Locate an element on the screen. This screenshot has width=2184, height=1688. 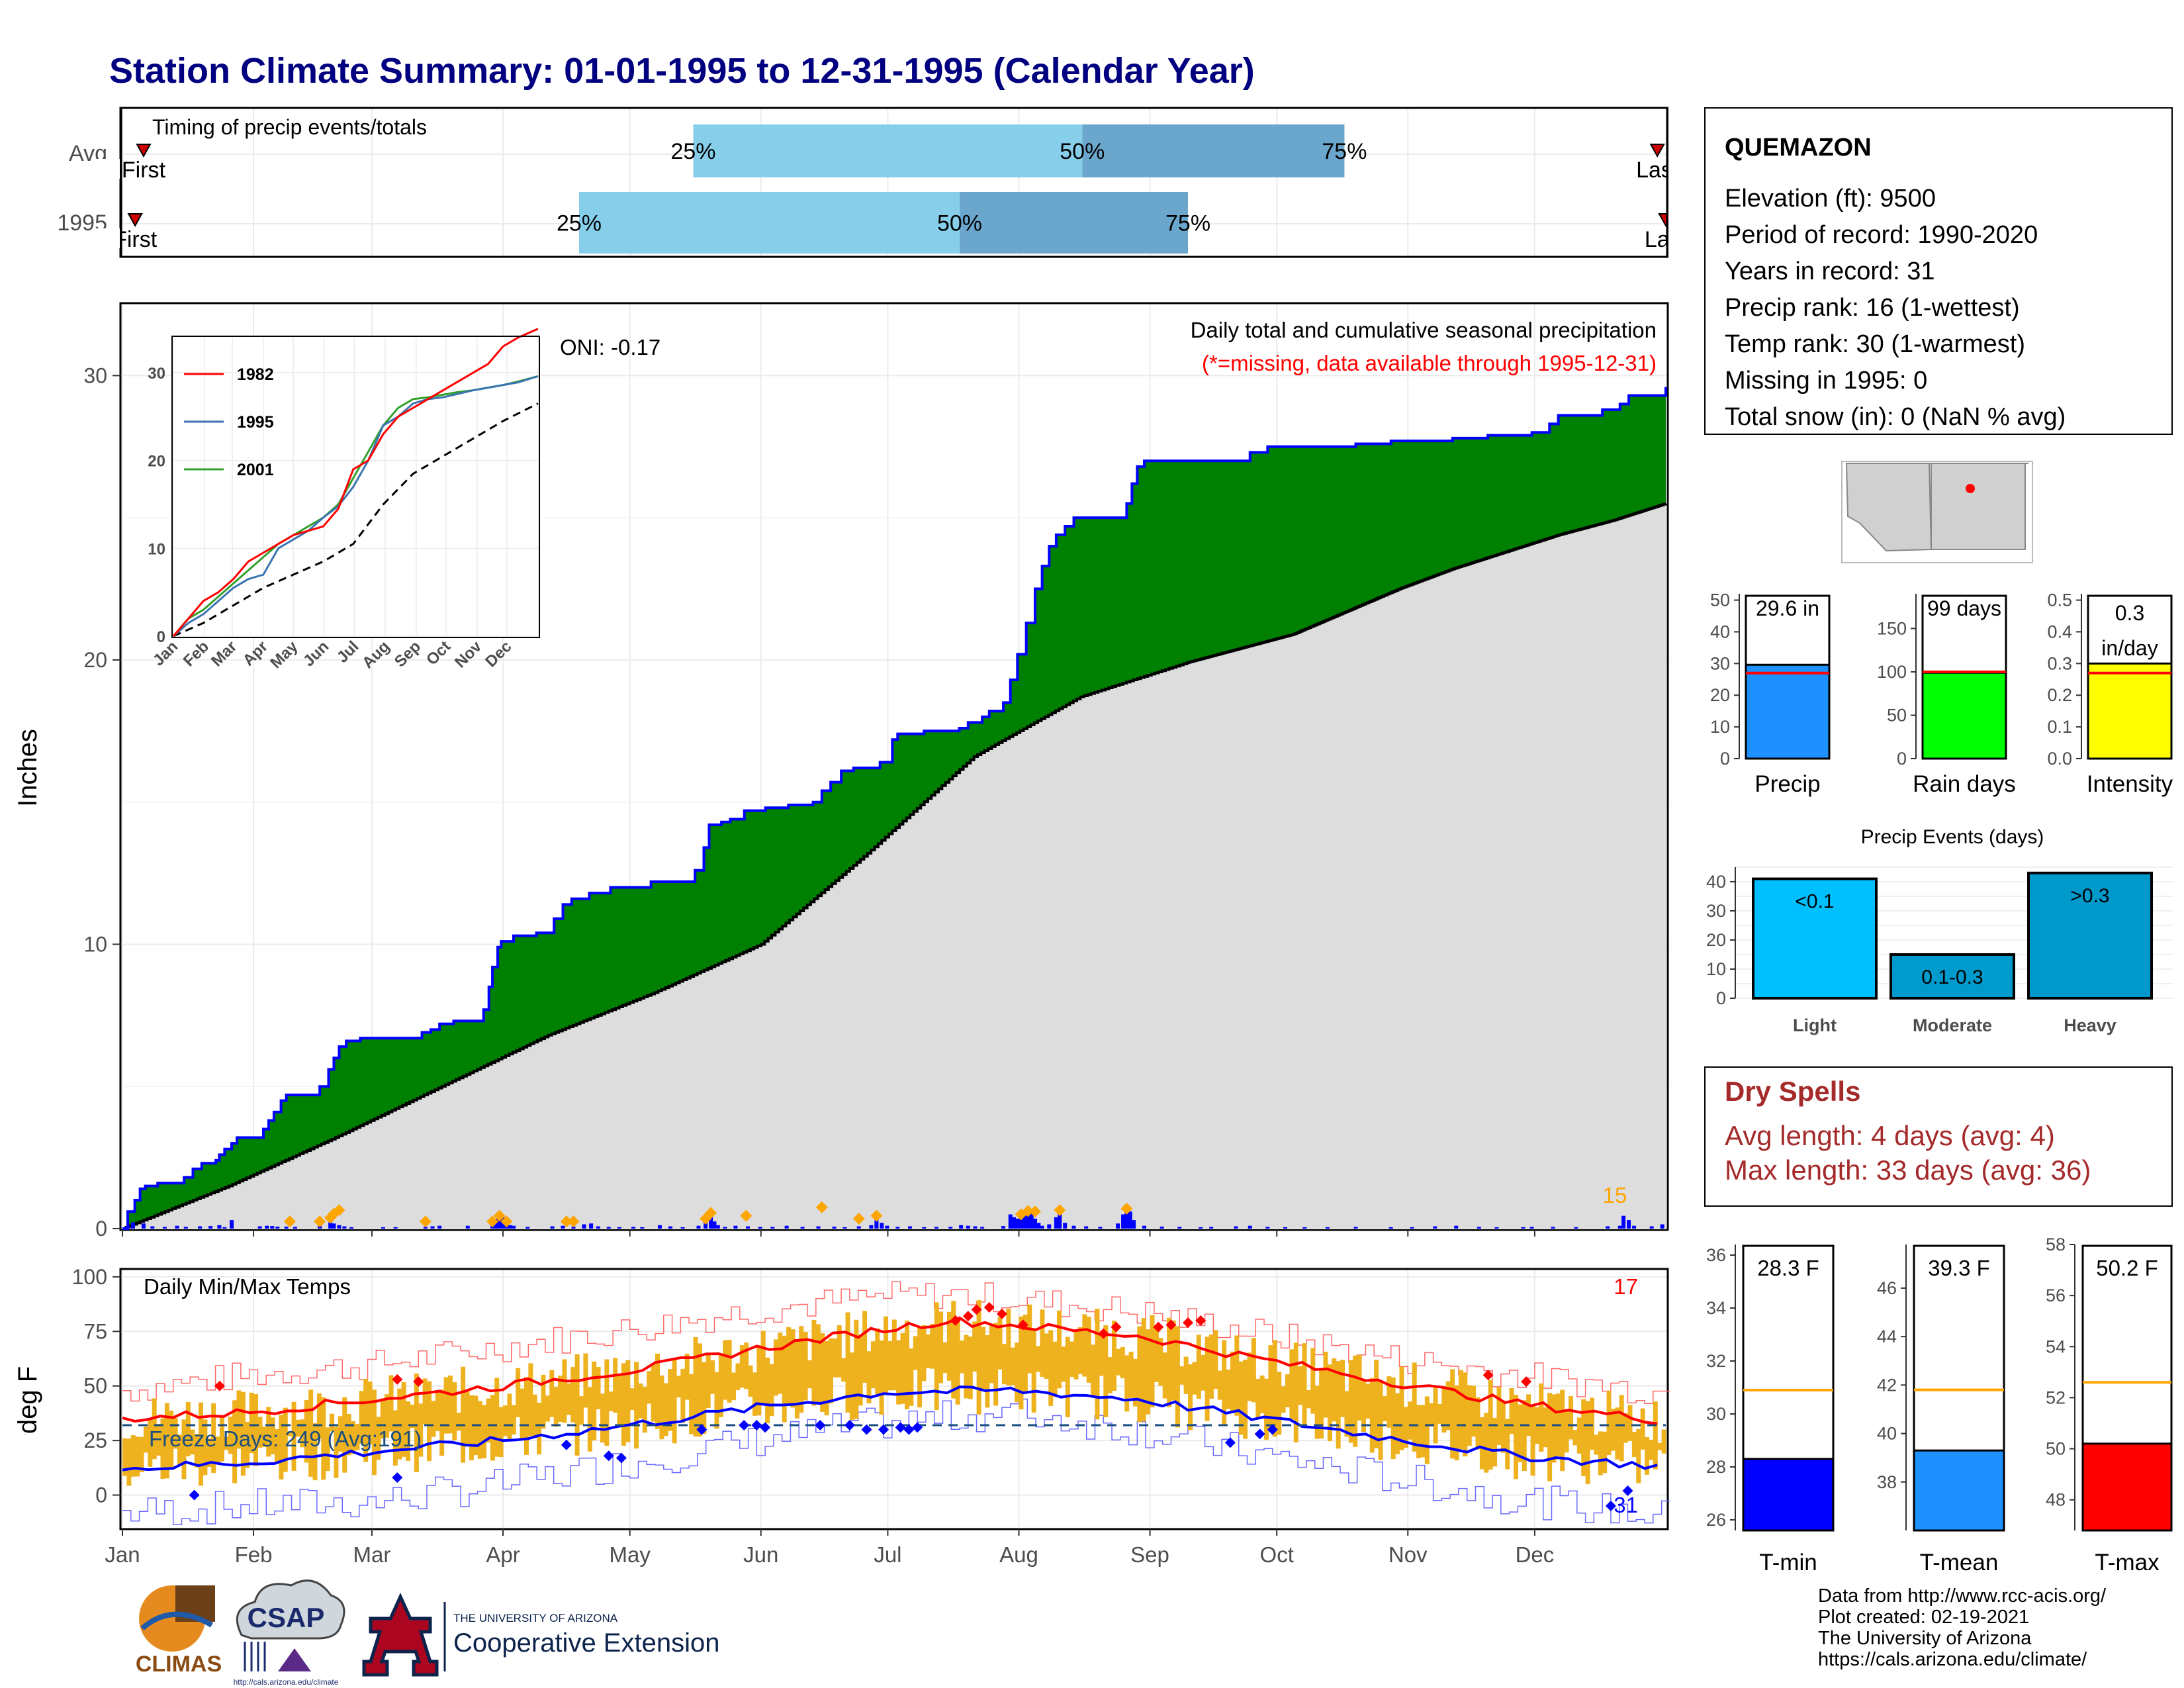
events-bar is located at coordinates (2090, 935).